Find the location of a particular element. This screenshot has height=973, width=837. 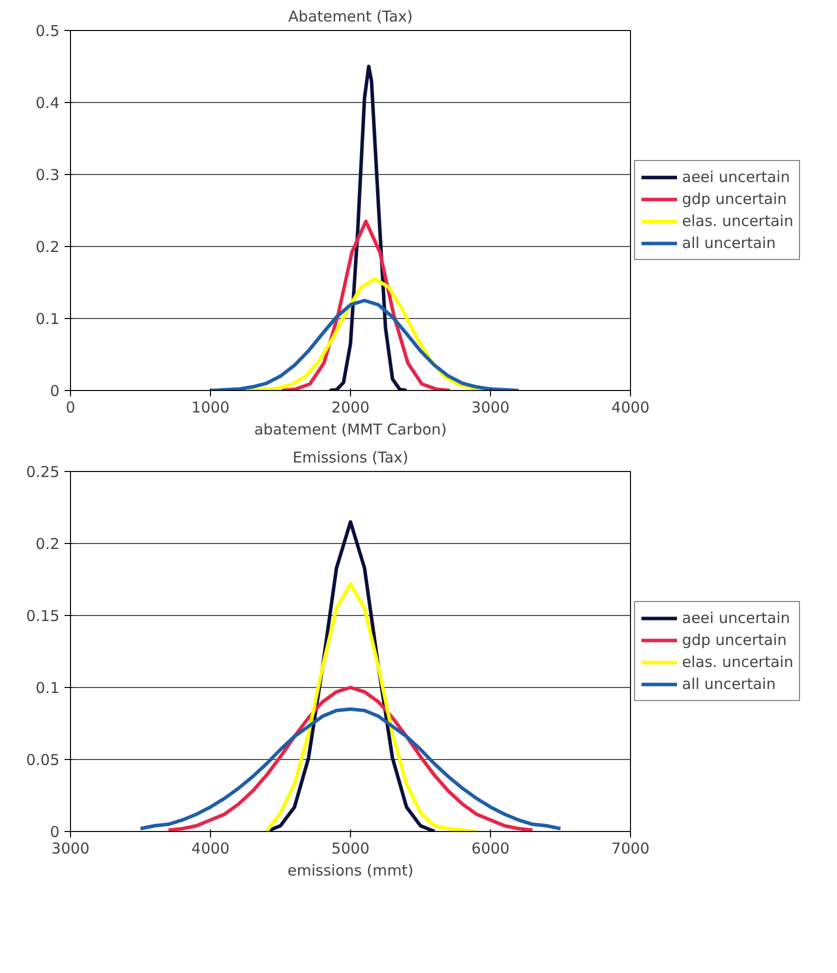

chart-title: Abatement (Tax) is located at coordinates (350, 17).